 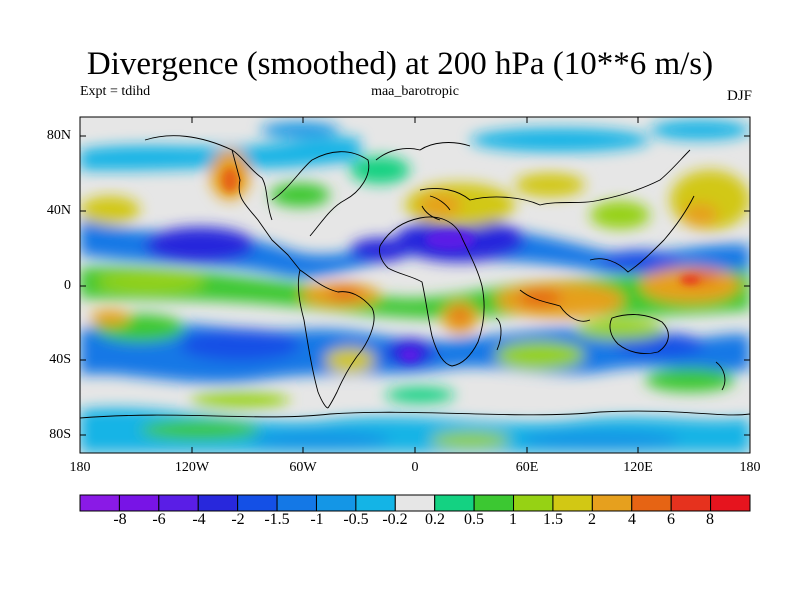 I want to click on colorbar, so click(x=415, y=503).